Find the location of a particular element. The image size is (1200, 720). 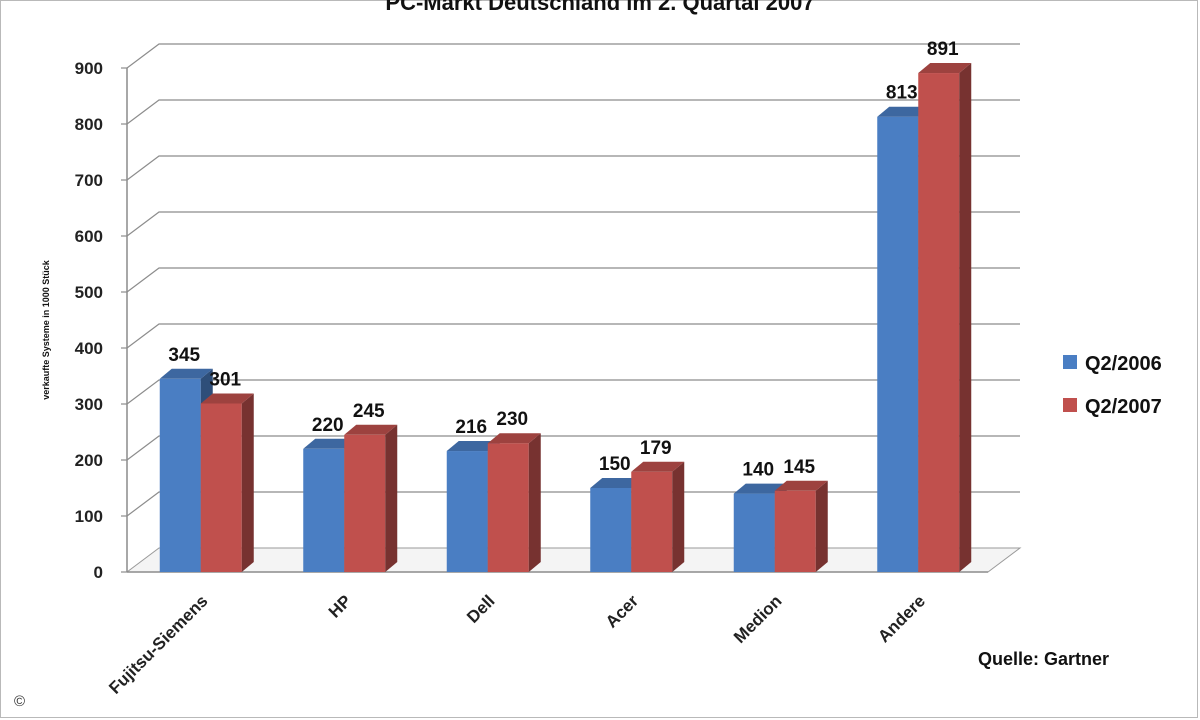

y-tick-label: 100 is located at coordinates (89, 516).